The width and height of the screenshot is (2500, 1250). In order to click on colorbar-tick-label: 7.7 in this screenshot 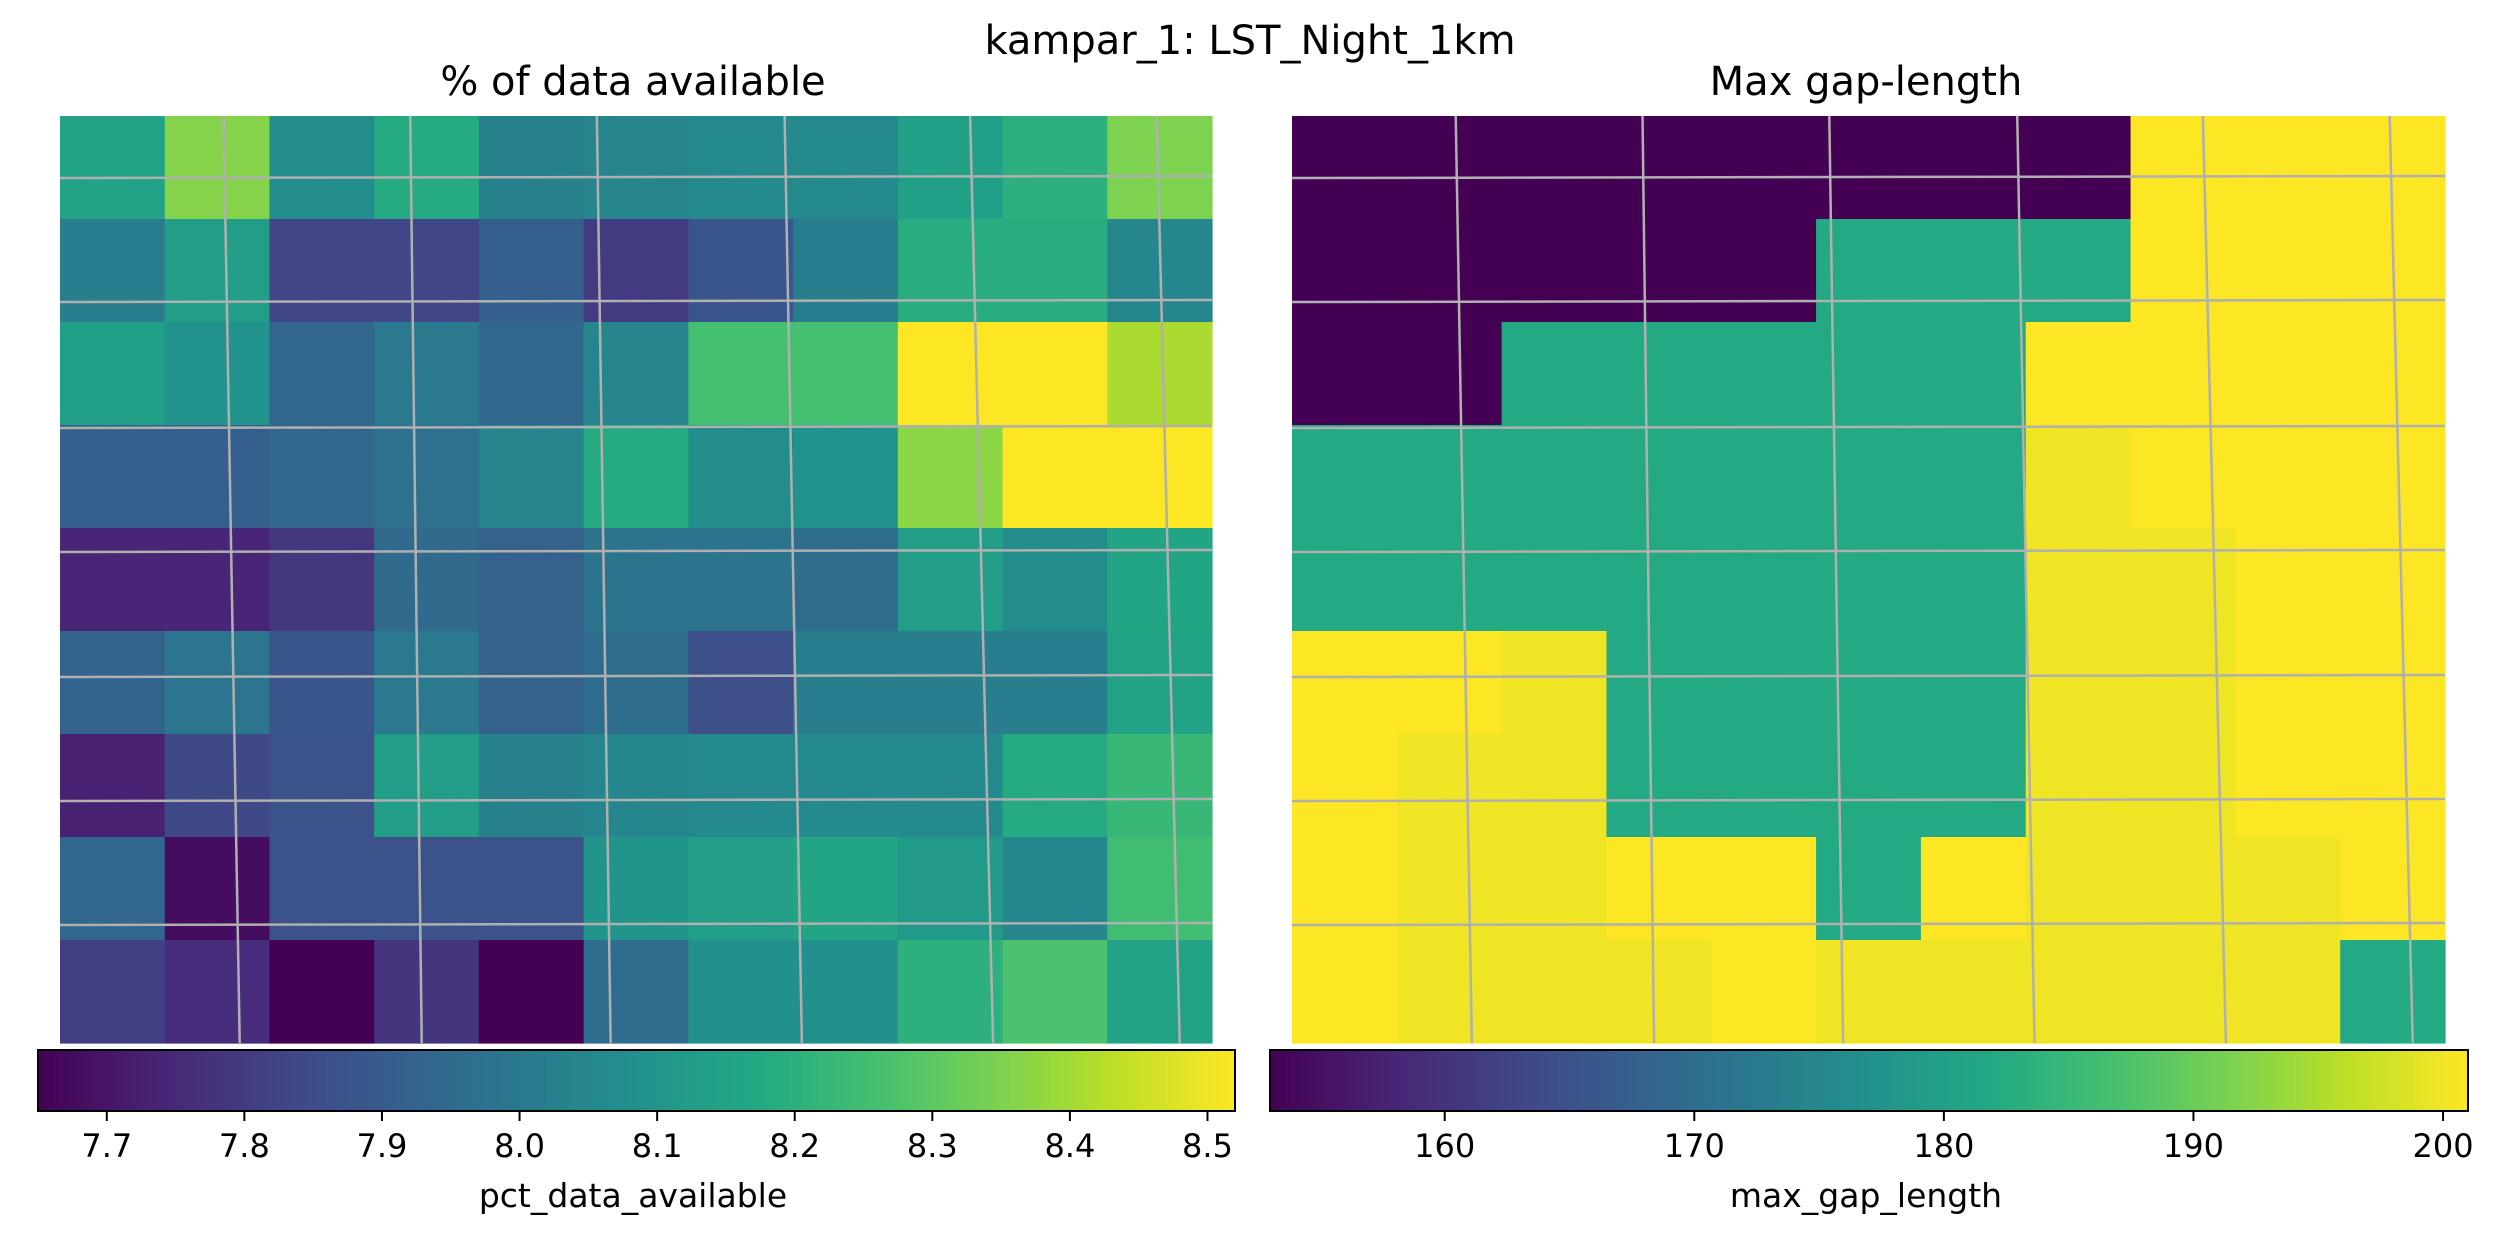, I will do `click(106, 1146)`.